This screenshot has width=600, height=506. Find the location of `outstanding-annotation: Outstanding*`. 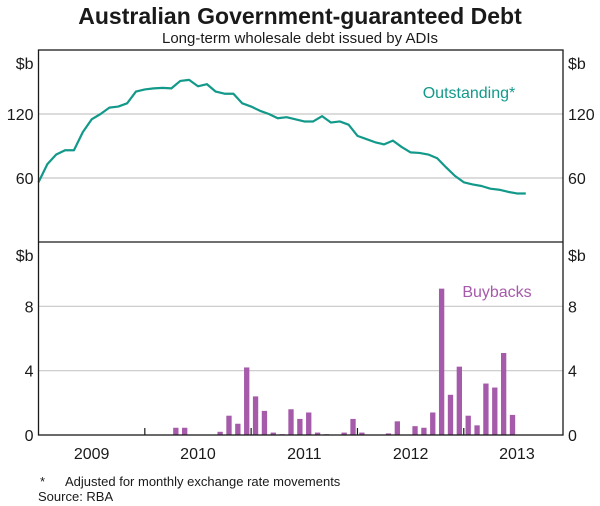

outstanding-annotation: Outstanding* is located at coordinates (469, 93).